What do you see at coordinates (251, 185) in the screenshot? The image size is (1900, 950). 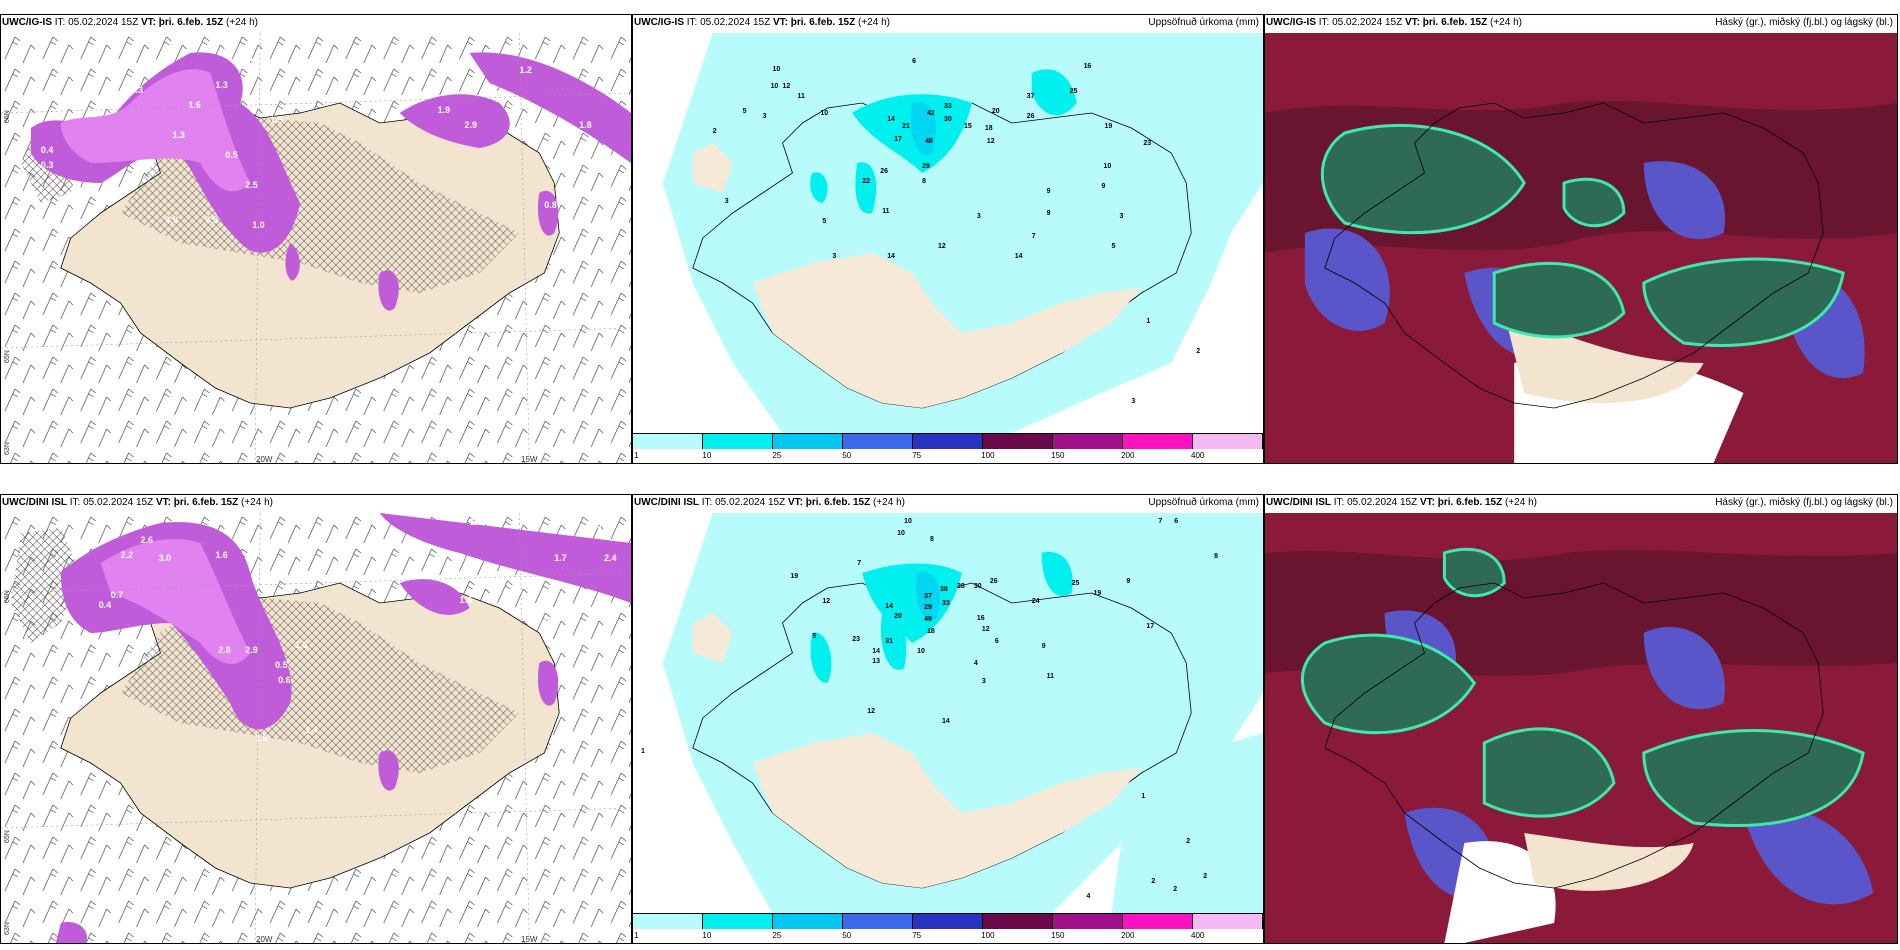 I see `svg-text: 2.5` at bounding box center [251, 185].